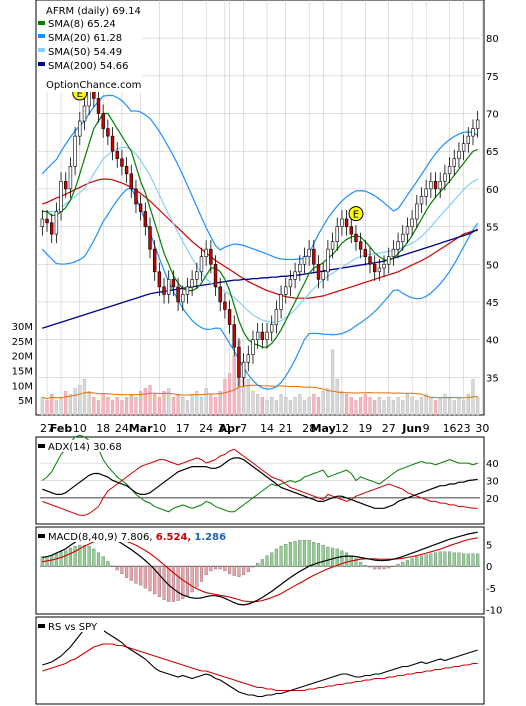 Image resolution: width=526 pixels, height=706 pixels. What do you see at coordinates (323, 428) in the screenshot?
I see `x-tick-label: May` at bounding box center [323, 428].